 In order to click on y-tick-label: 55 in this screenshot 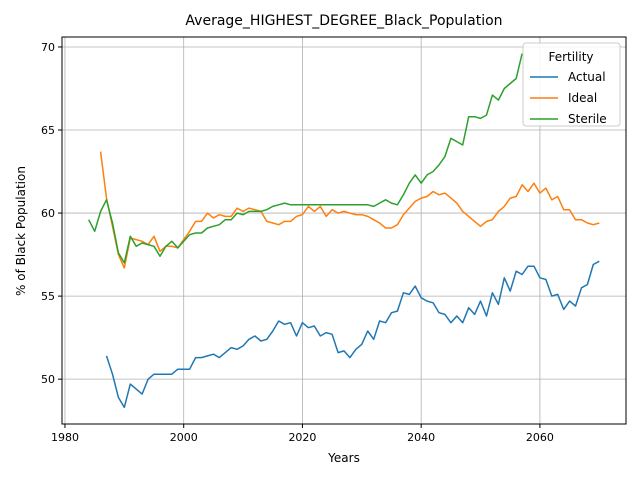, I will do `click(48, 296)`.